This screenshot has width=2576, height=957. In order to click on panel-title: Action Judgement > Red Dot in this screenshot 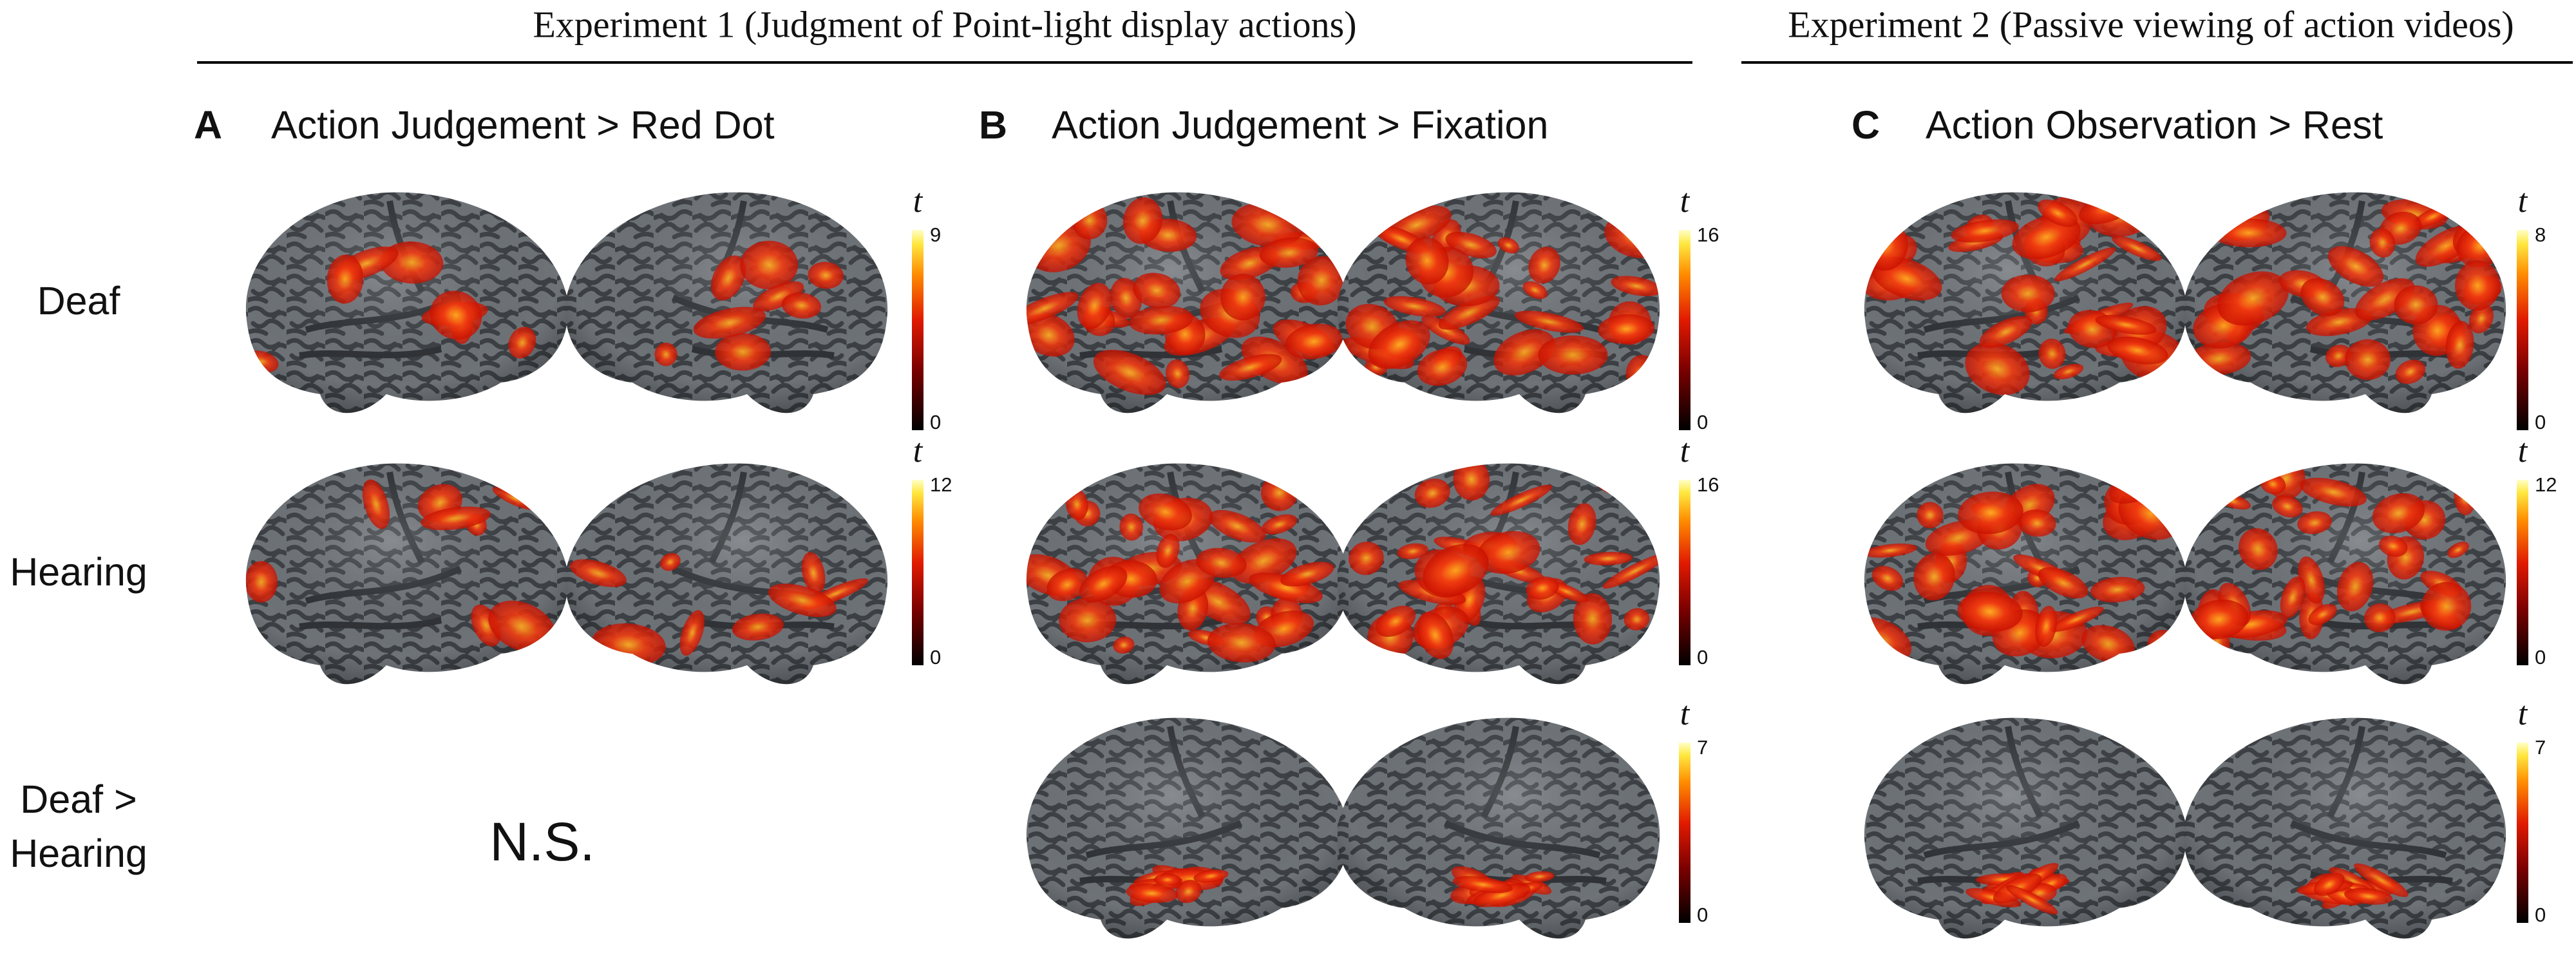, I will do `click(523, 125)`.